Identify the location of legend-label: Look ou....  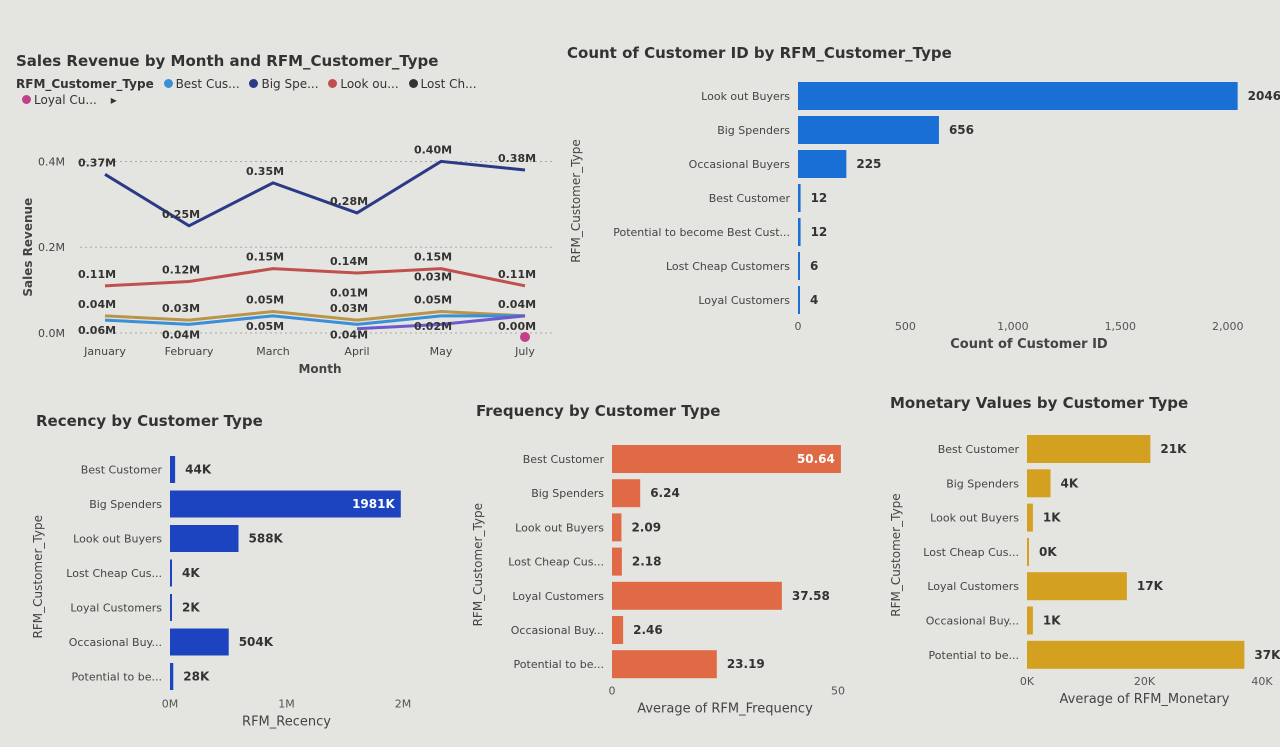
(369, 84).